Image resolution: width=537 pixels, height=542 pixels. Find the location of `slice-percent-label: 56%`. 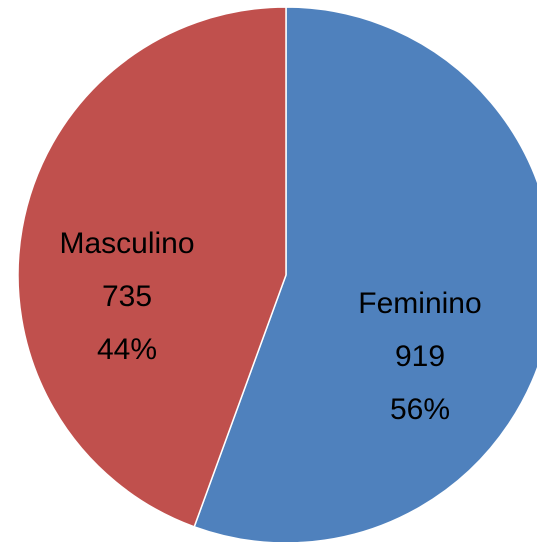

slice-percent-label: 56% is located at coordinates (420, 409).